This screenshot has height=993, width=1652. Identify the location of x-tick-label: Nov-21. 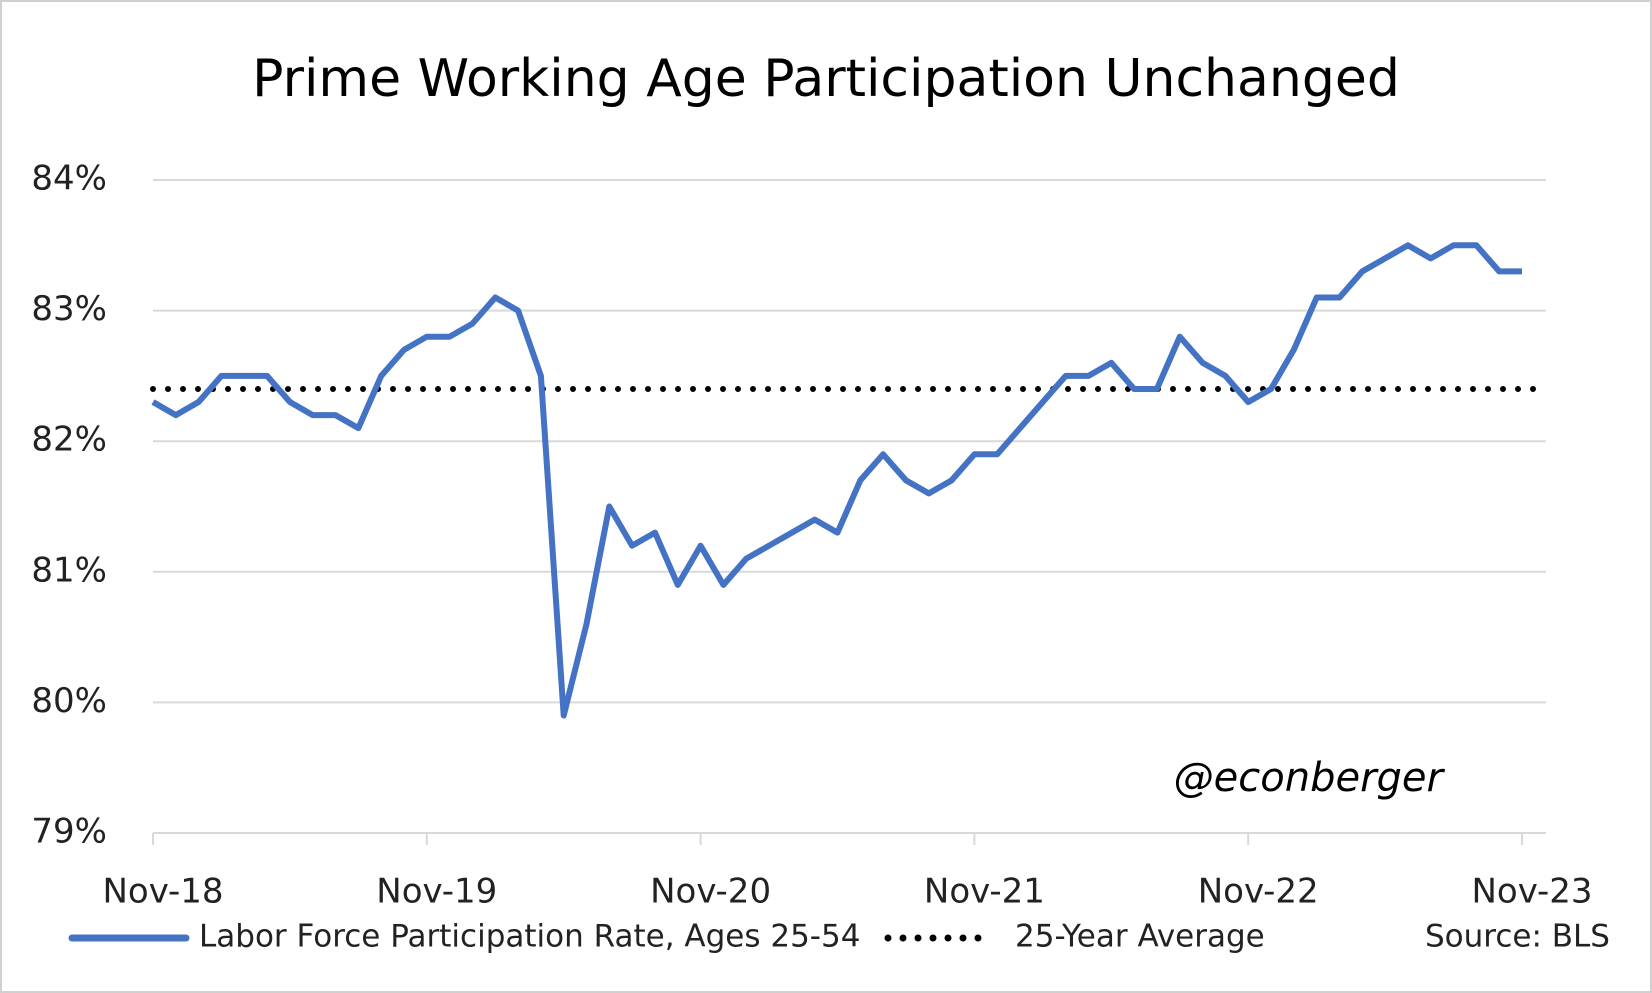
(984, 892).